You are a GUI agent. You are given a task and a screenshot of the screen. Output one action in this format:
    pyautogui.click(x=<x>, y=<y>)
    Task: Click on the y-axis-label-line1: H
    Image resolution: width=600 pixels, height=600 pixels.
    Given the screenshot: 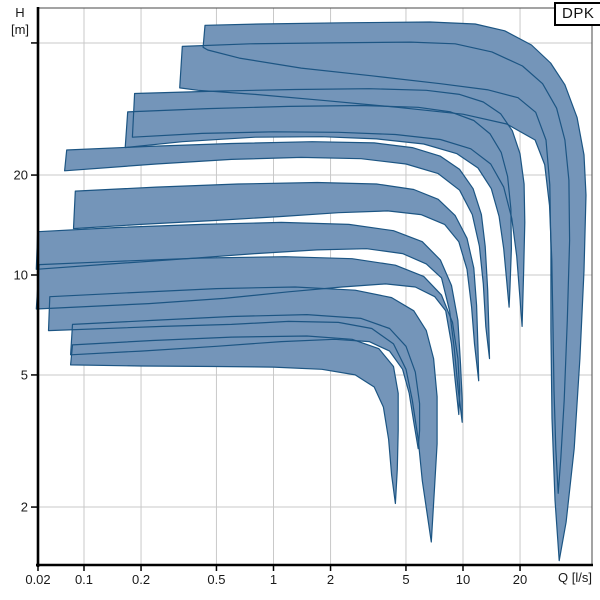 What is the action you would take?
    pyautogui.click(x=20, y=12)
    